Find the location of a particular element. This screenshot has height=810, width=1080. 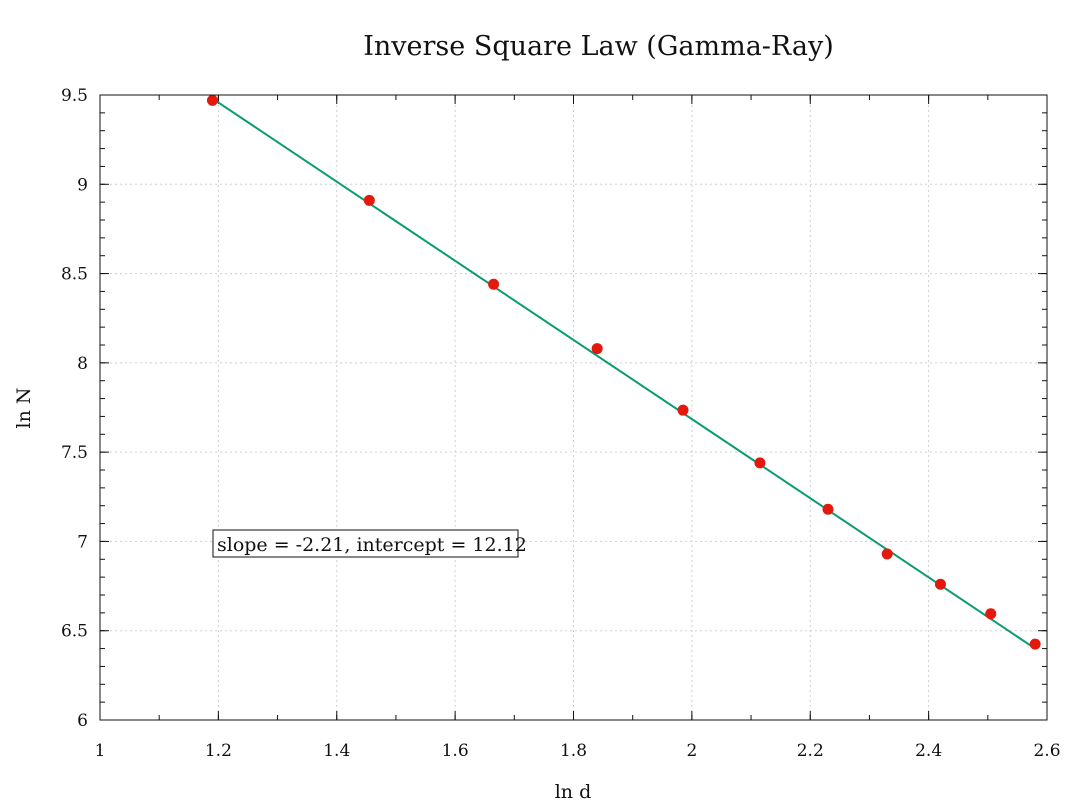

annotation: slope = -2.21, intercept = 12.12 is located at coordinates (369, 543).